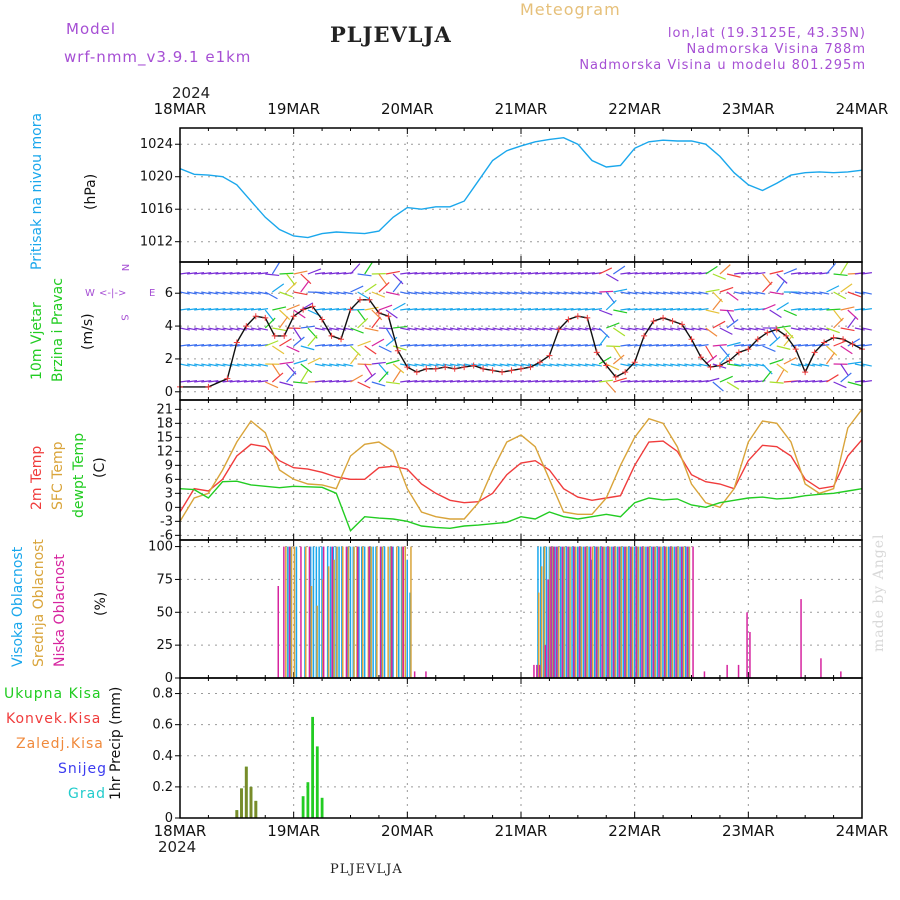 The image size is (900, 900). What do you see at coordinates (766, 33) in the screenshot?
I see `coords-label: lon,lat (19.3125E, 43.35N)` at bounding box center [766, 33].